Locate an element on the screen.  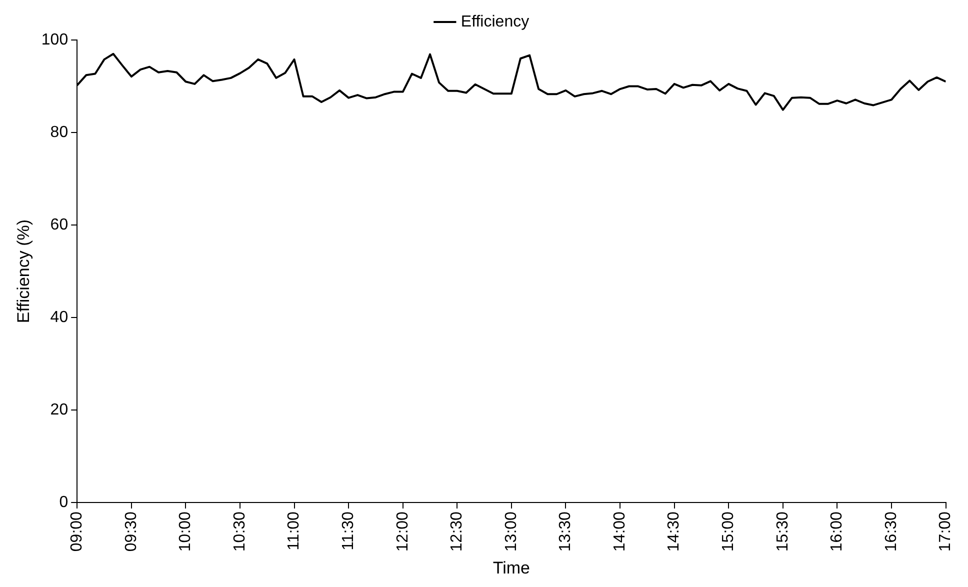
x-tick-label: 15:00 is located at coordinates (729, 531).